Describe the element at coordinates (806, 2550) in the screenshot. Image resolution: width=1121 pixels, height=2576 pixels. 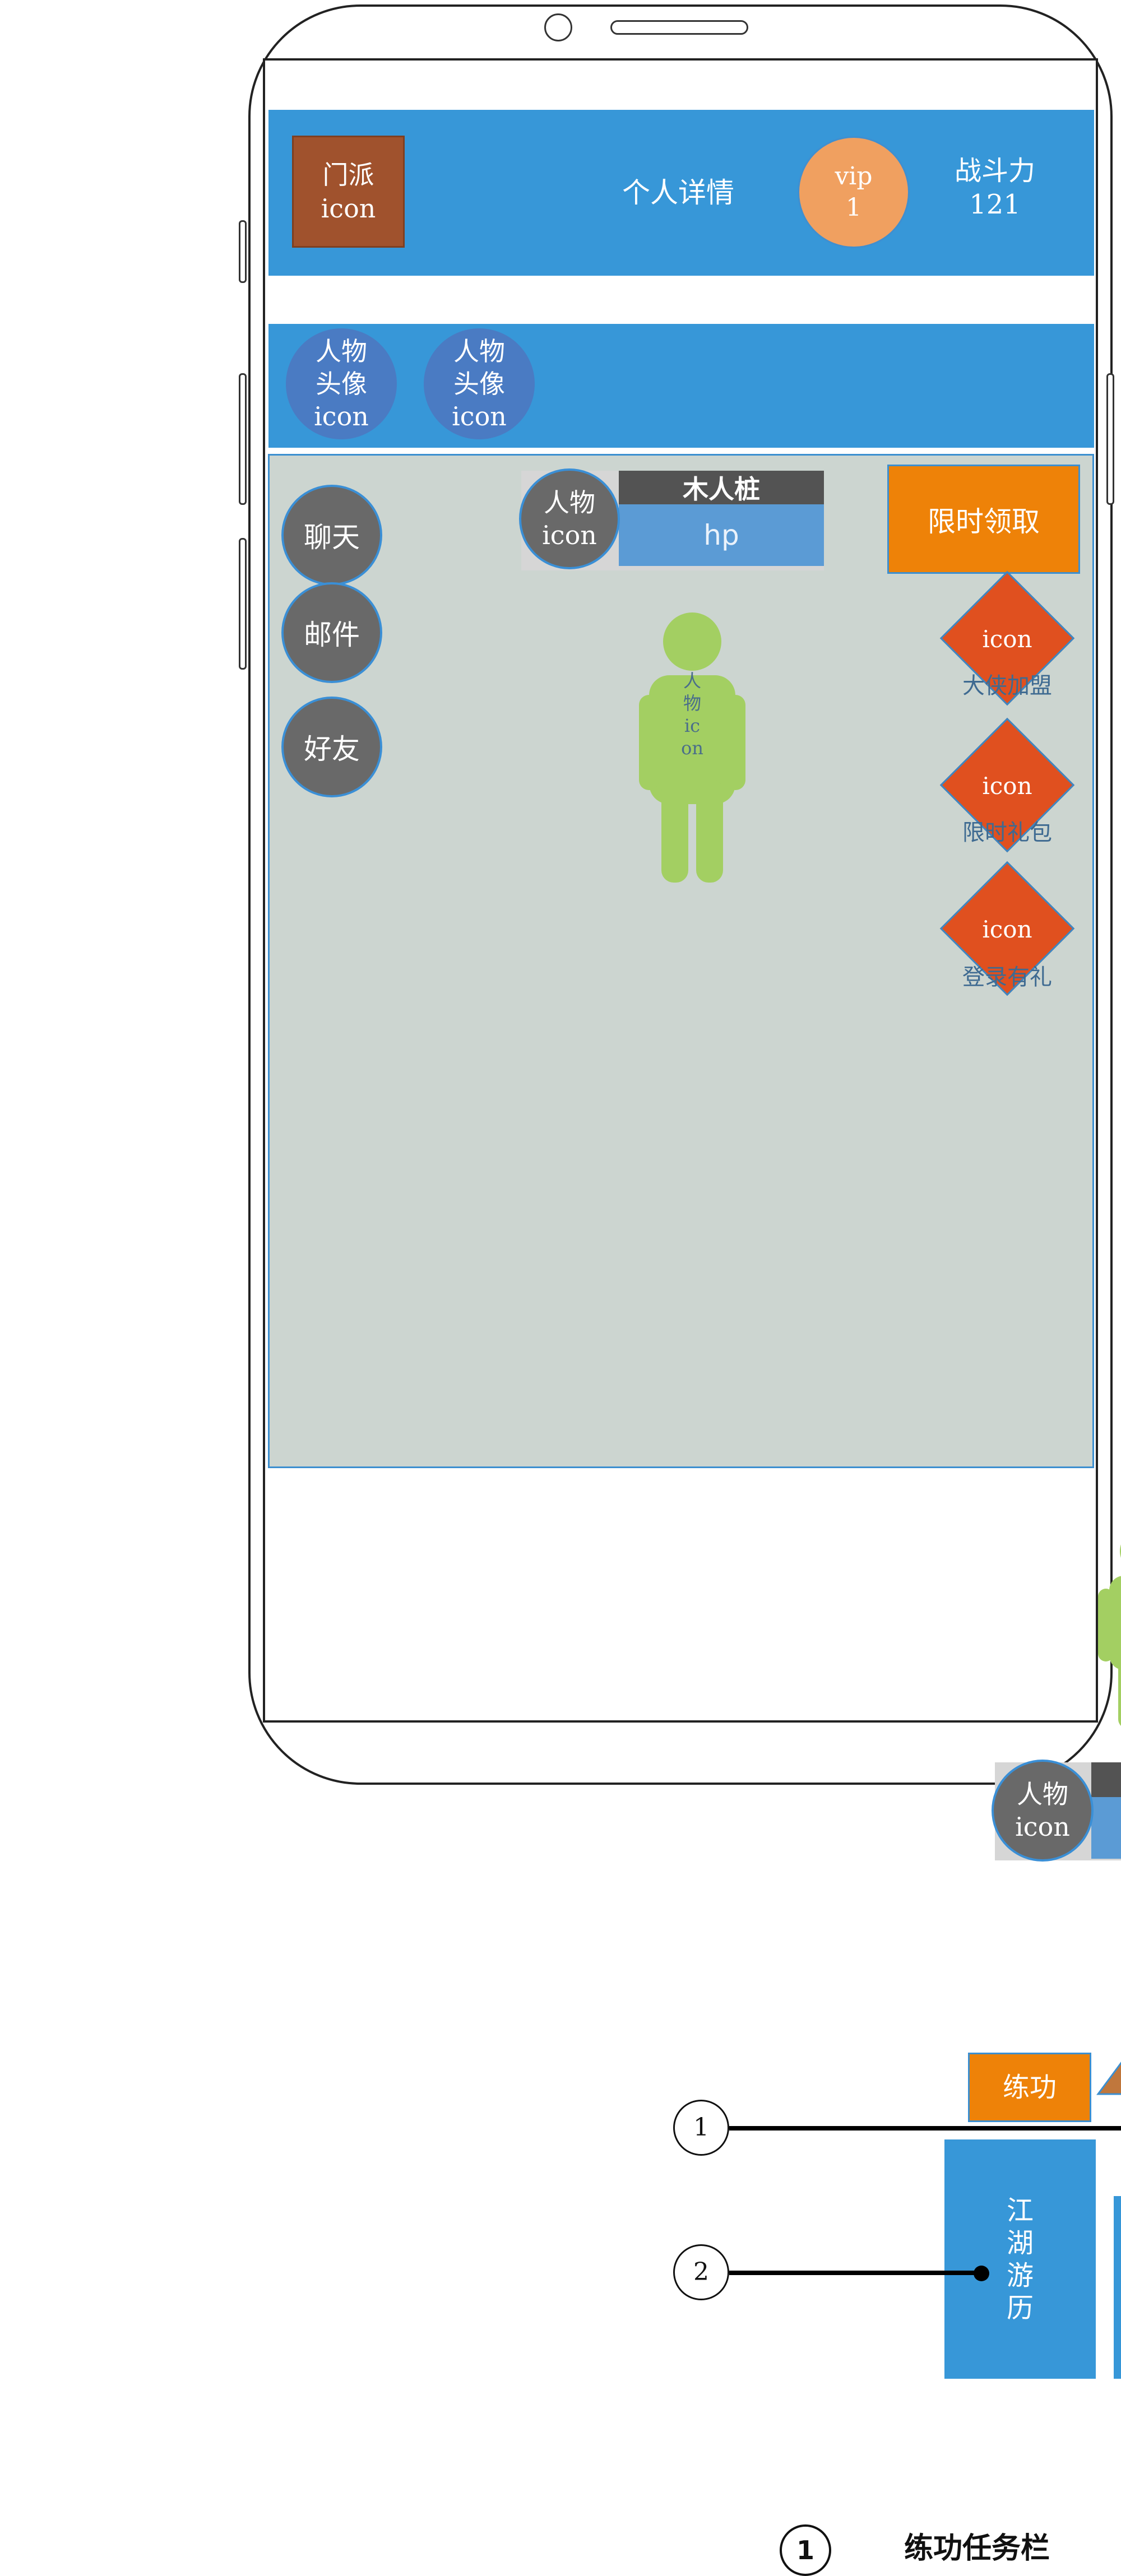
I see `legend-badge-1: 1` at that location.